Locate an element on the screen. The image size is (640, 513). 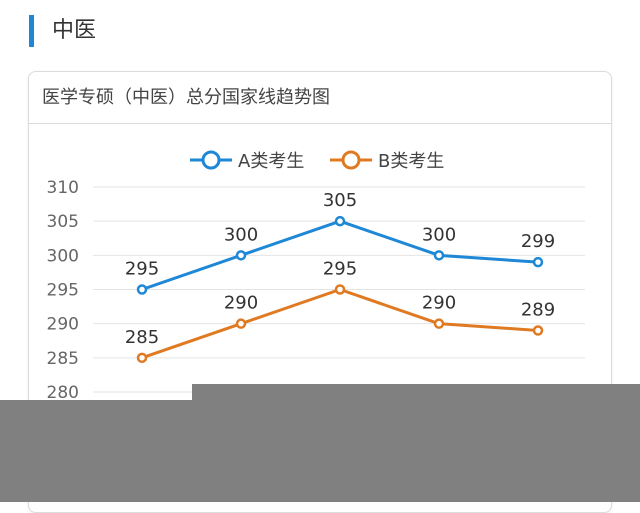
chart-card-title: 医学专硕（中医）总分国家线趋势图 is located at coordinates (186, 97).